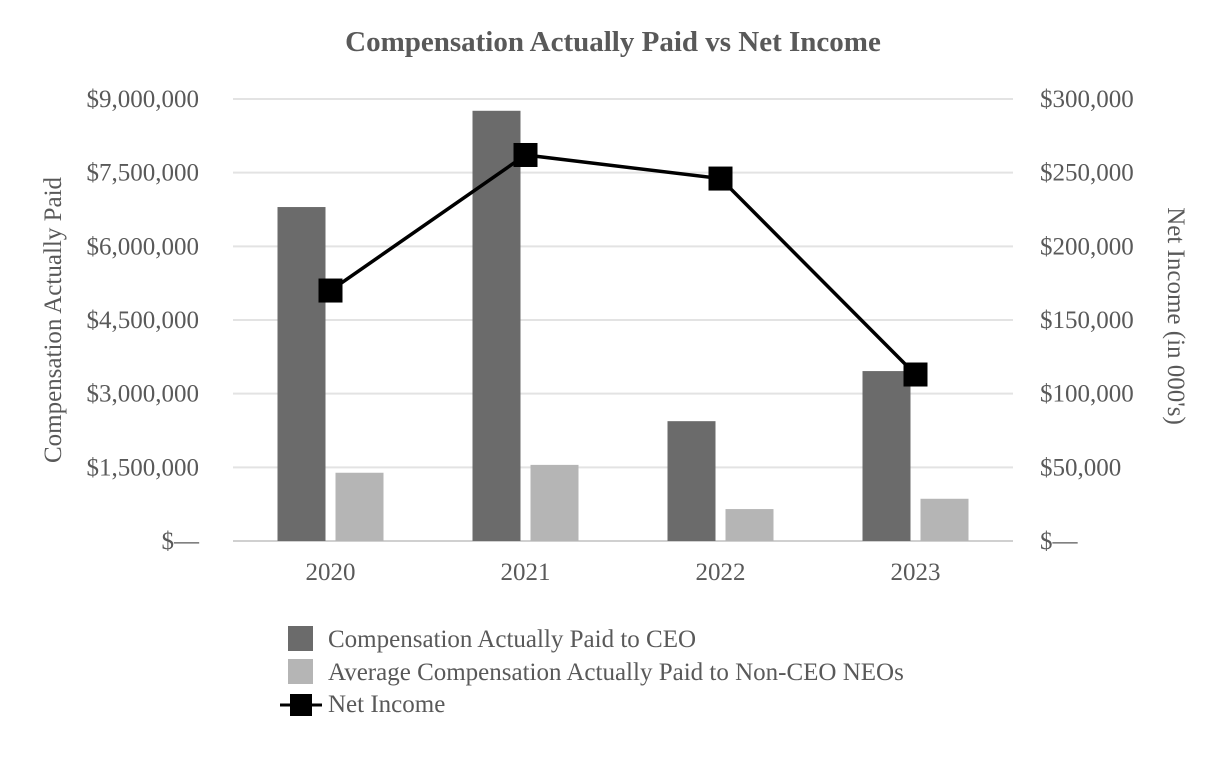 Image resolution: width=1226 pixels, height=760 pixels. What do you see at coordinates (53, 319) in the screenshot?
I see `left-axis-title: Compensation Actually Paid` at bounding box center [53, 319].